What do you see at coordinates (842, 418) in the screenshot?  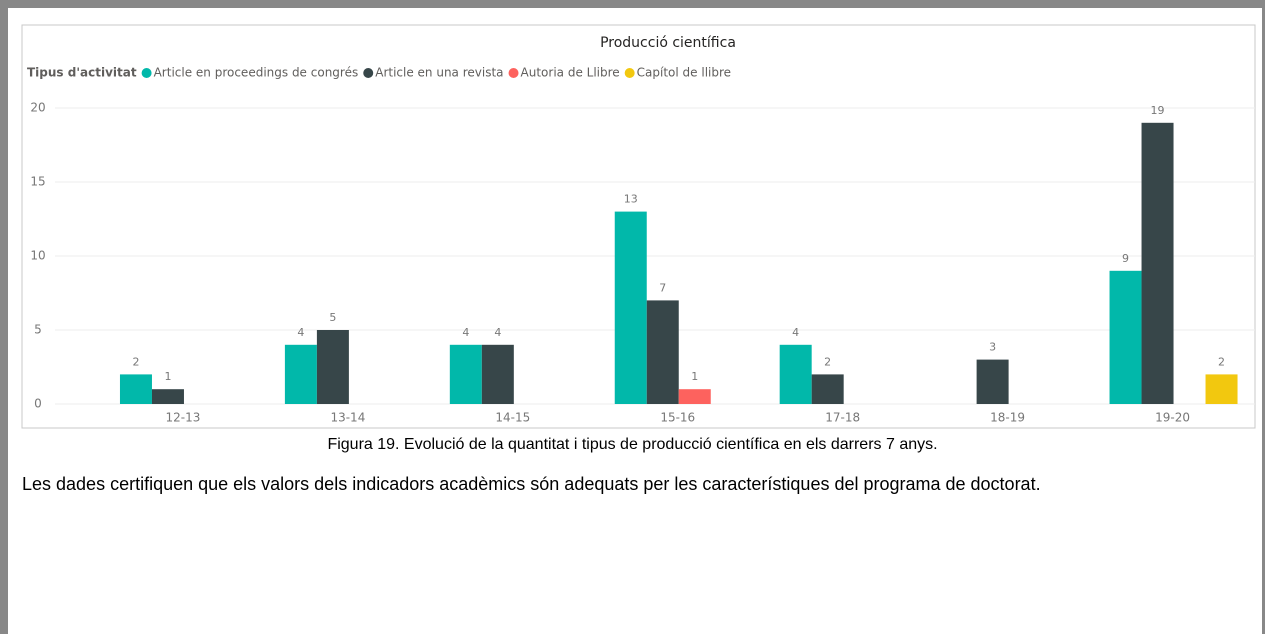 I see `x-tick-label: 17-18` at bounding box center [842, 418].